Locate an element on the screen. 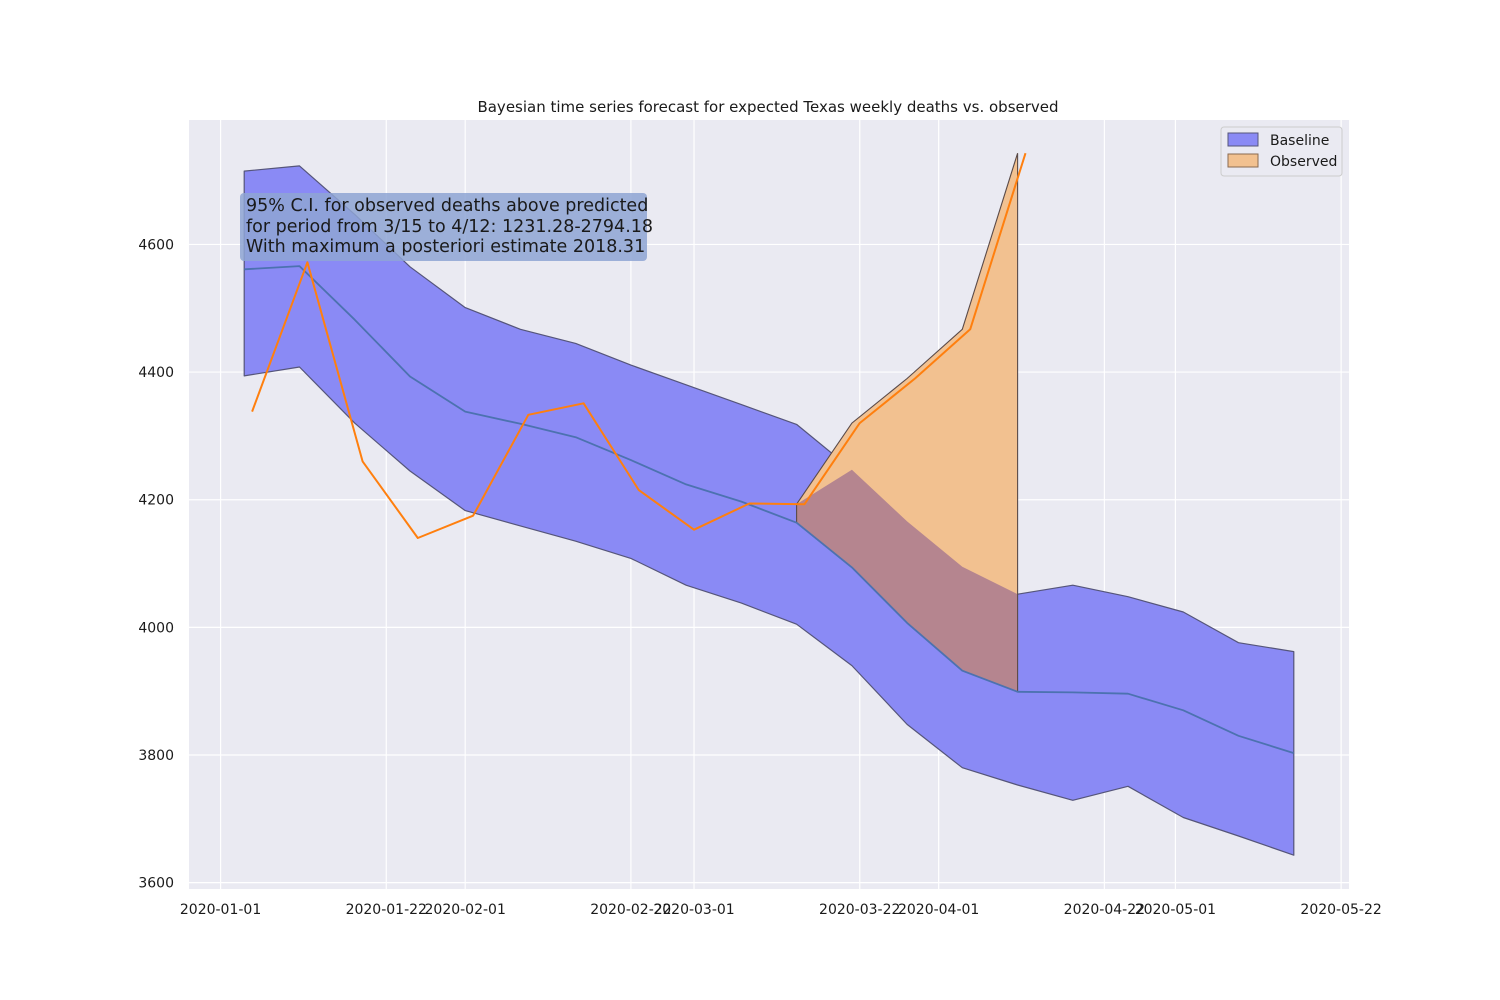  x-tick-label: 2020-02-01 is located at coordinates (465, 910).